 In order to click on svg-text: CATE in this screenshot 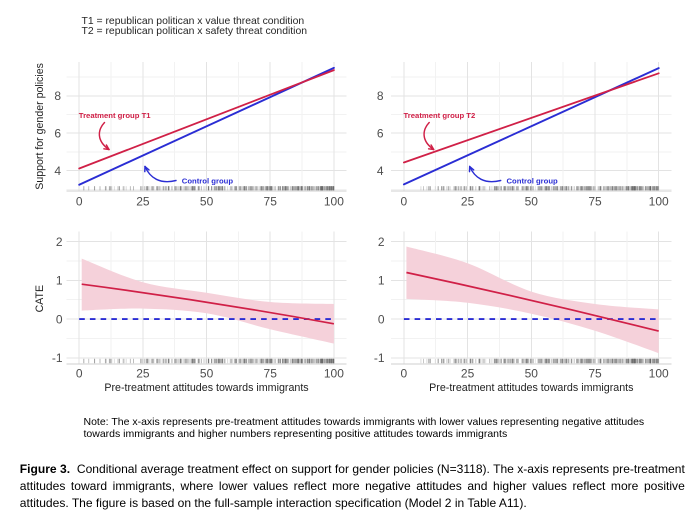, I will do `click(40, 298)`.